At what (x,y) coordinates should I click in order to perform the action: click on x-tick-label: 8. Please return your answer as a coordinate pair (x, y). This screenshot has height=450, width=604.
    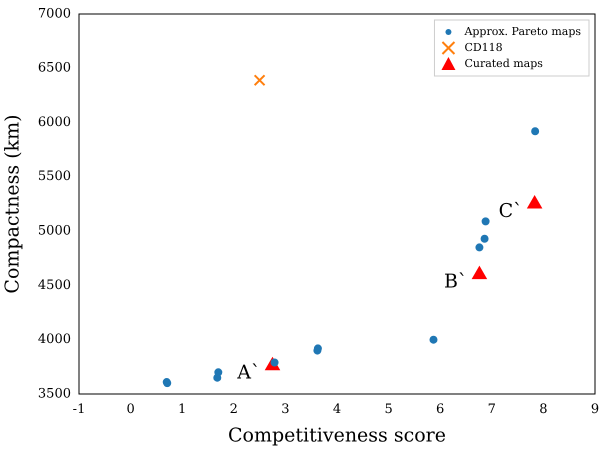
    Looking at the image, I should click on (543, 410).